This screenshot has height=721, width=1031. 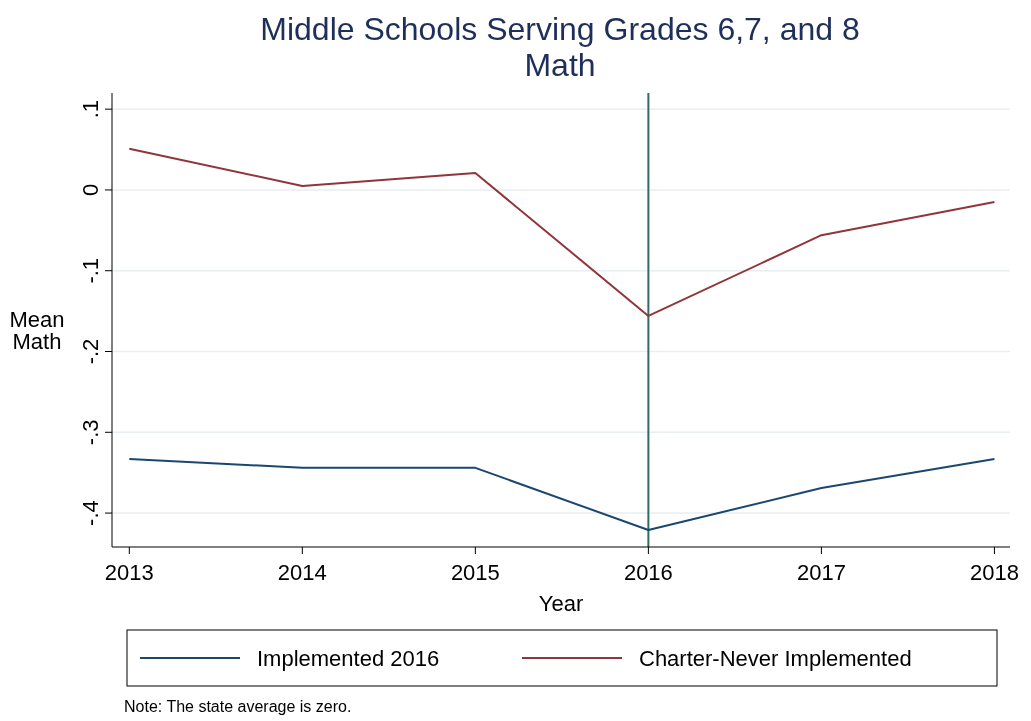 I want to click on y-tick-label: .1, so click(x=90, y=109).